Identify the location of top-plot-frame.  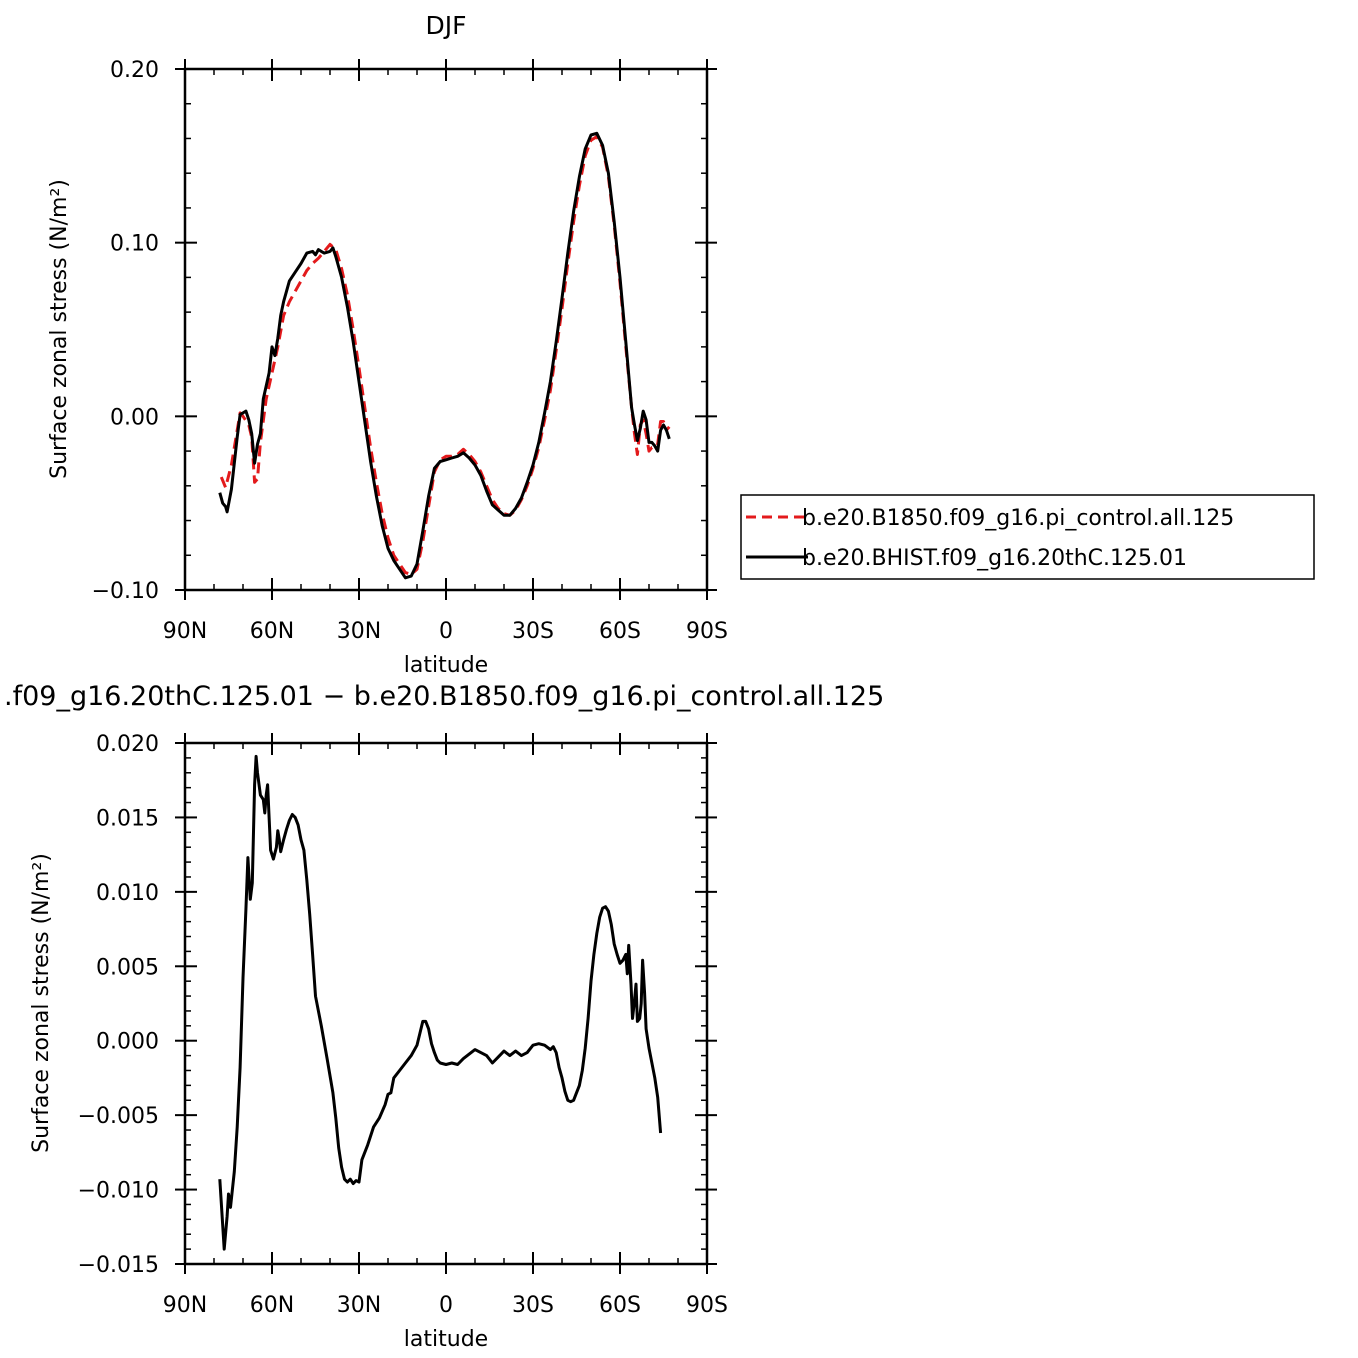
(446, 329).